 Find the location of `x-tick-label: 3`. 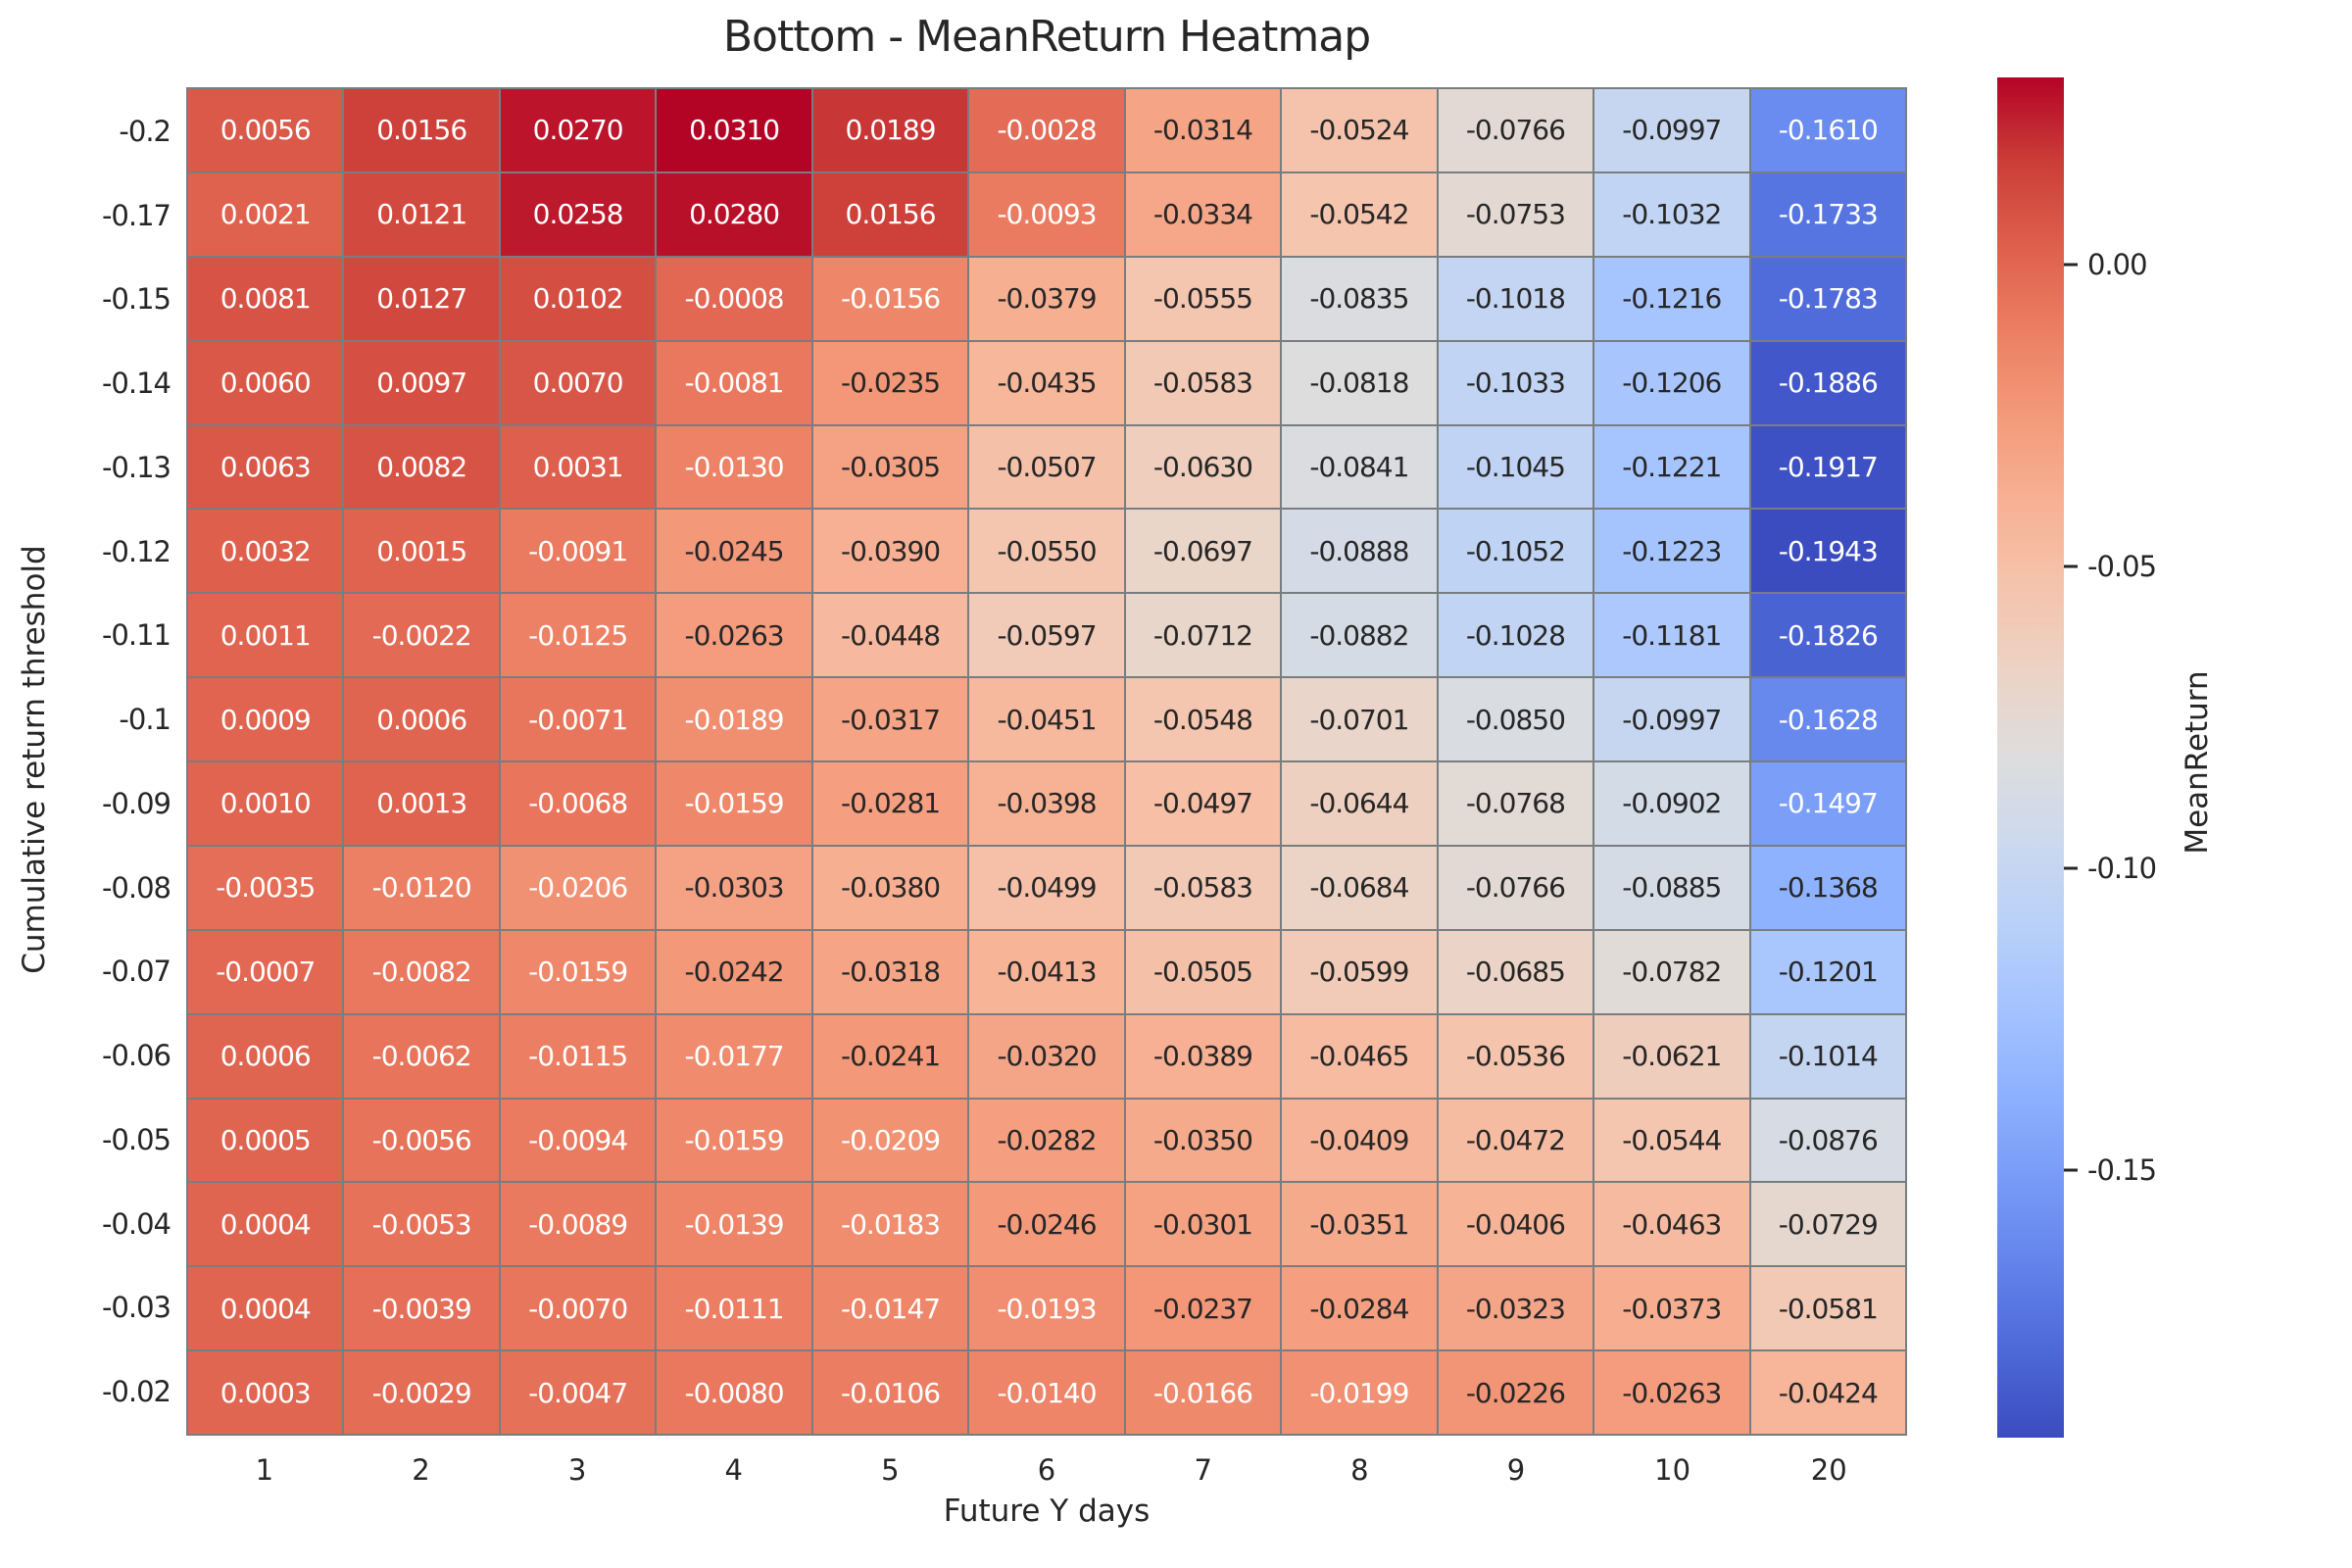

x-tick-label: 3 is located at coordinates (577, 1470).